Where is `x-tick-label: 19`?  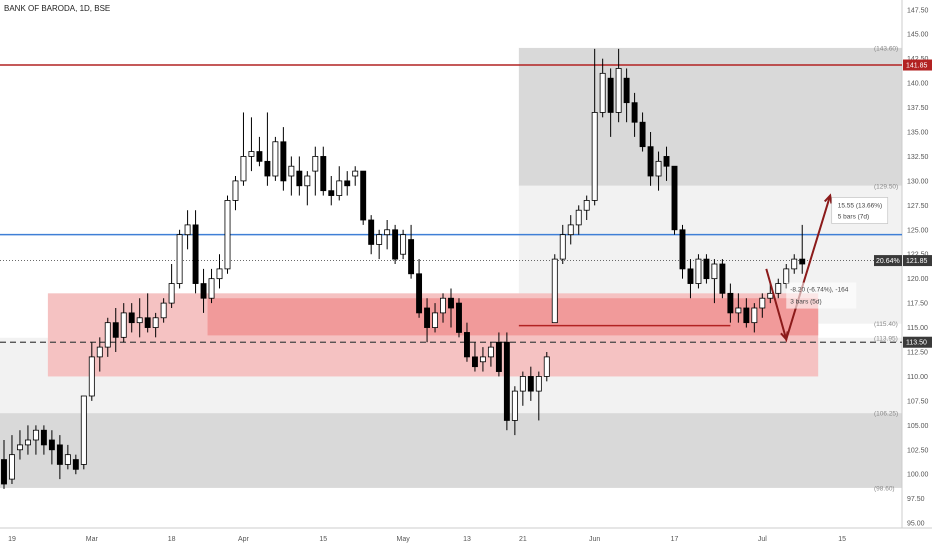 x-tick-label: 19 is located at coordinates (12, 539).